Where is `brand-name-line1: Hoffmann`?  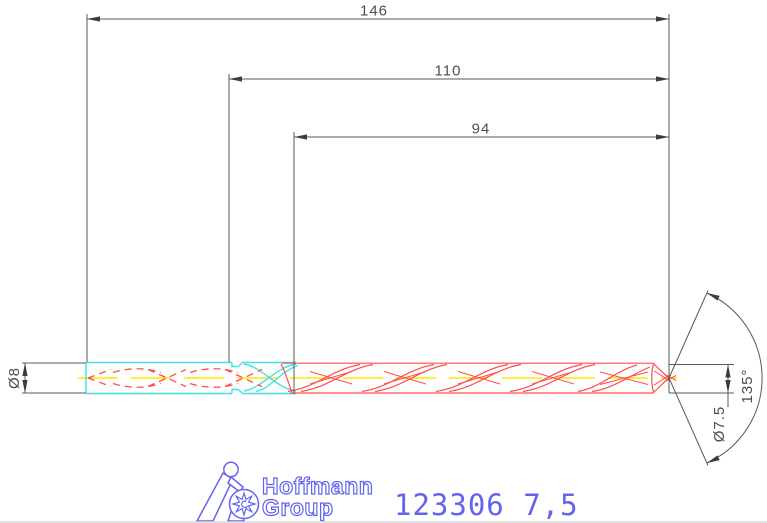 brand-name-line1: Hoffmann is located at coordinates (317, 486).